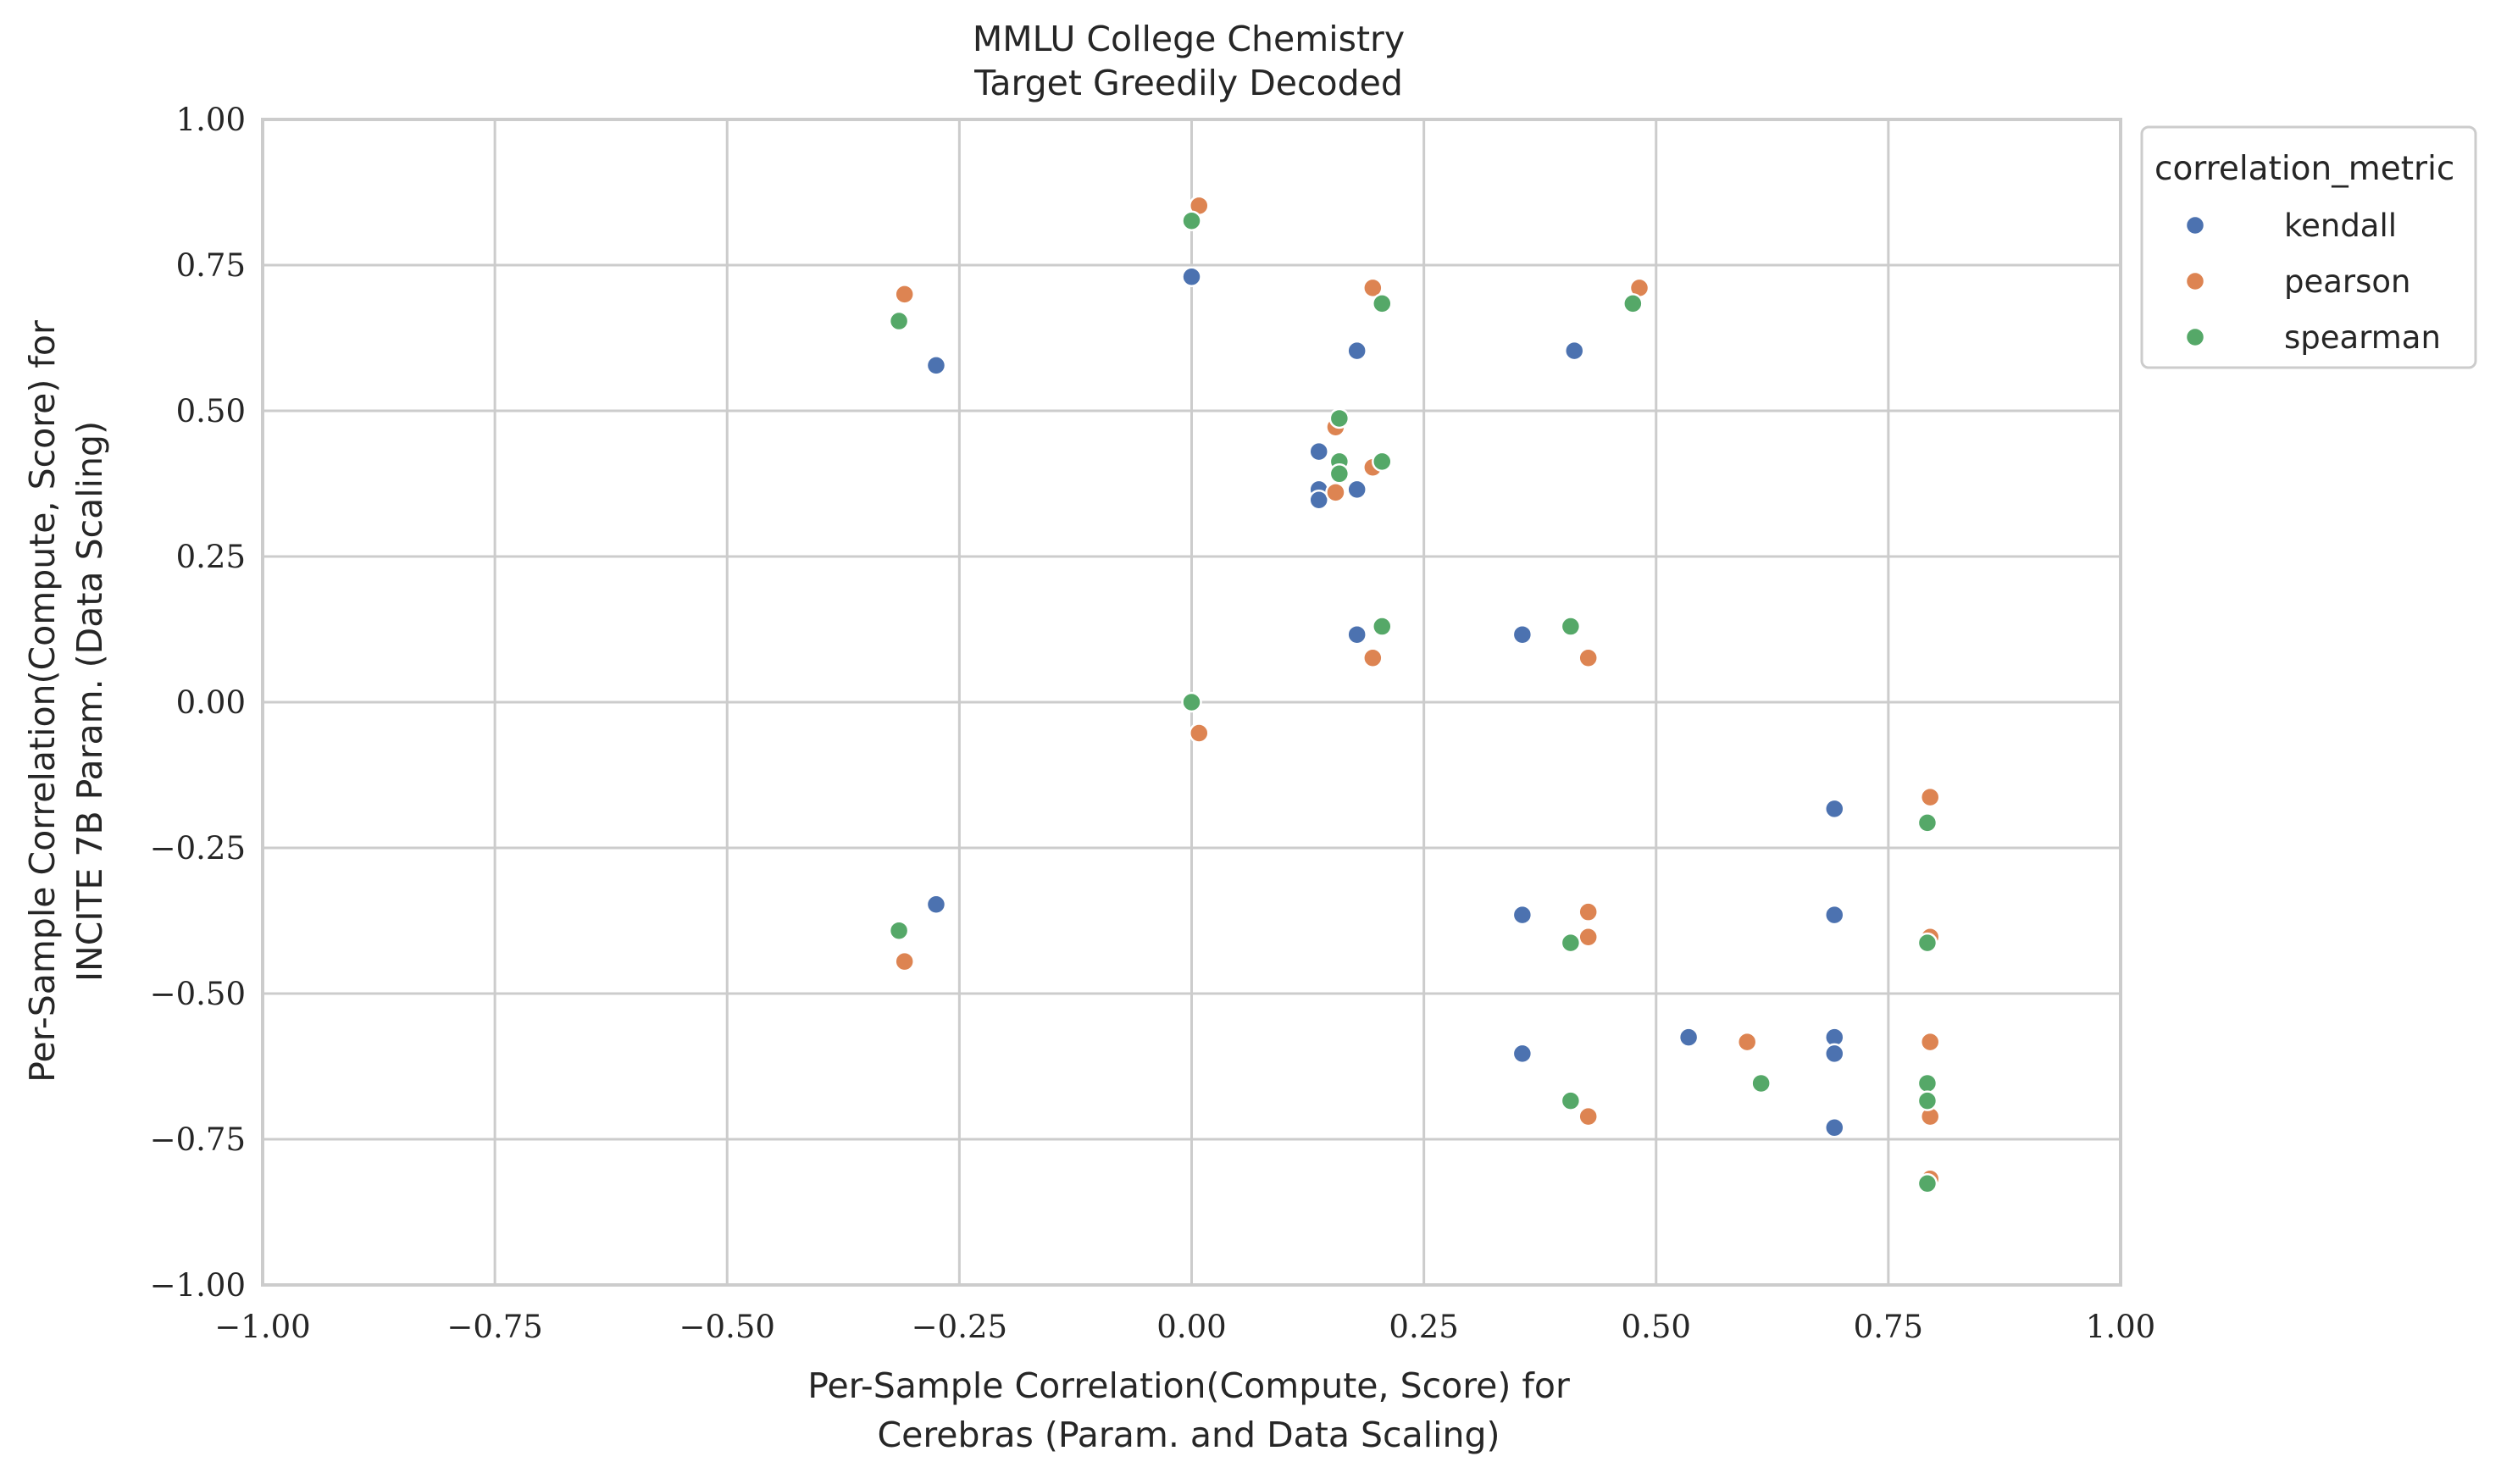 The width and height of the screenshot is (2501, 1484). Describe the element at coordinates (2120, 1327) in the screenshot. I see `x-tick-label: 1.00` at that location.